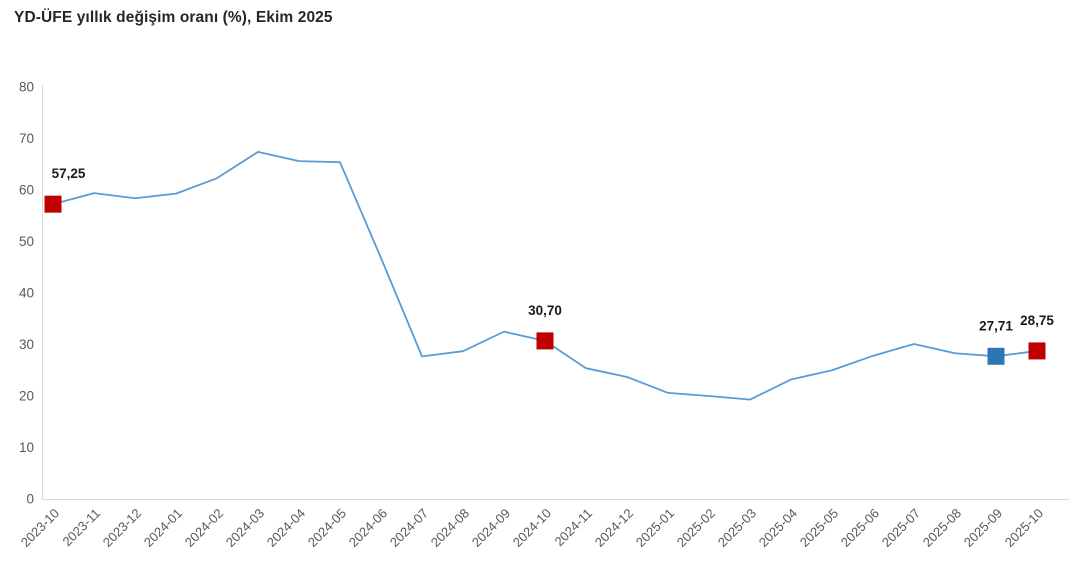  I want to click on x-tick-label: 2024-12, so click(614, 528).